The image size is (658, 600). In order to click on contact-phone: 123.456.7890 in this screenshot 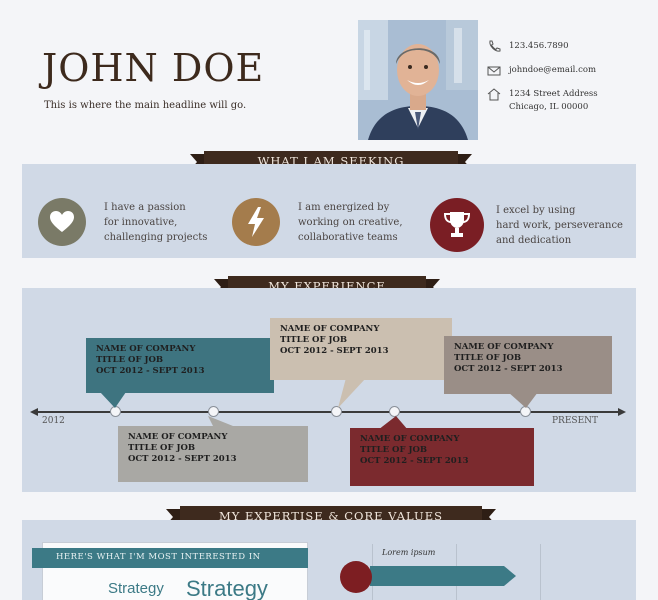, I will do `click(567, 46)`.